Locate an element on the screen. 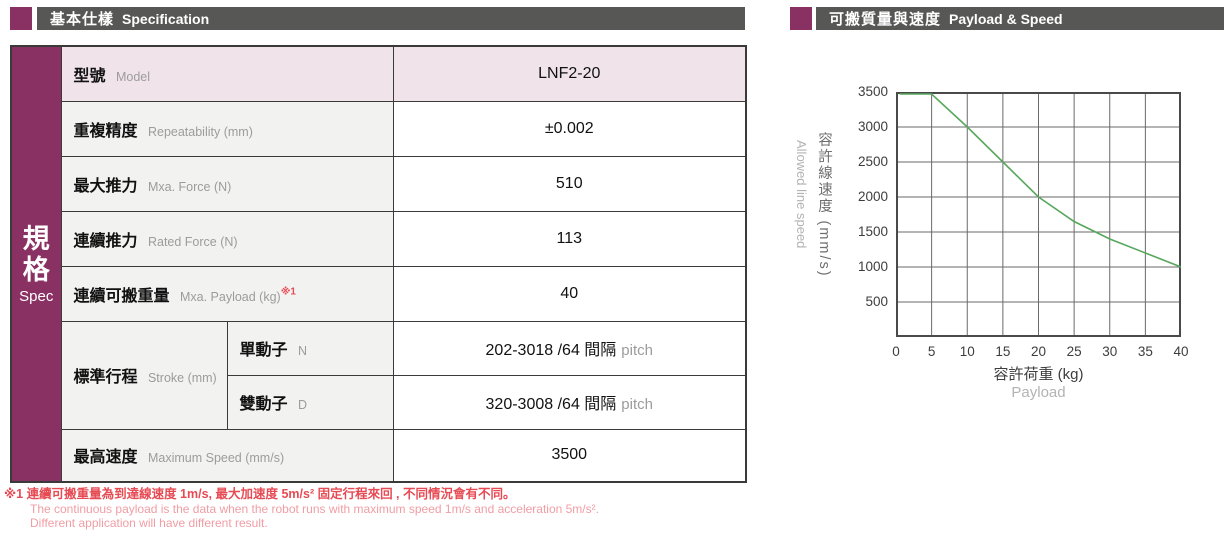  table-row-max-force: 最大推力 Mxa. Force (N) 510 is located at coordinates (379, 183).